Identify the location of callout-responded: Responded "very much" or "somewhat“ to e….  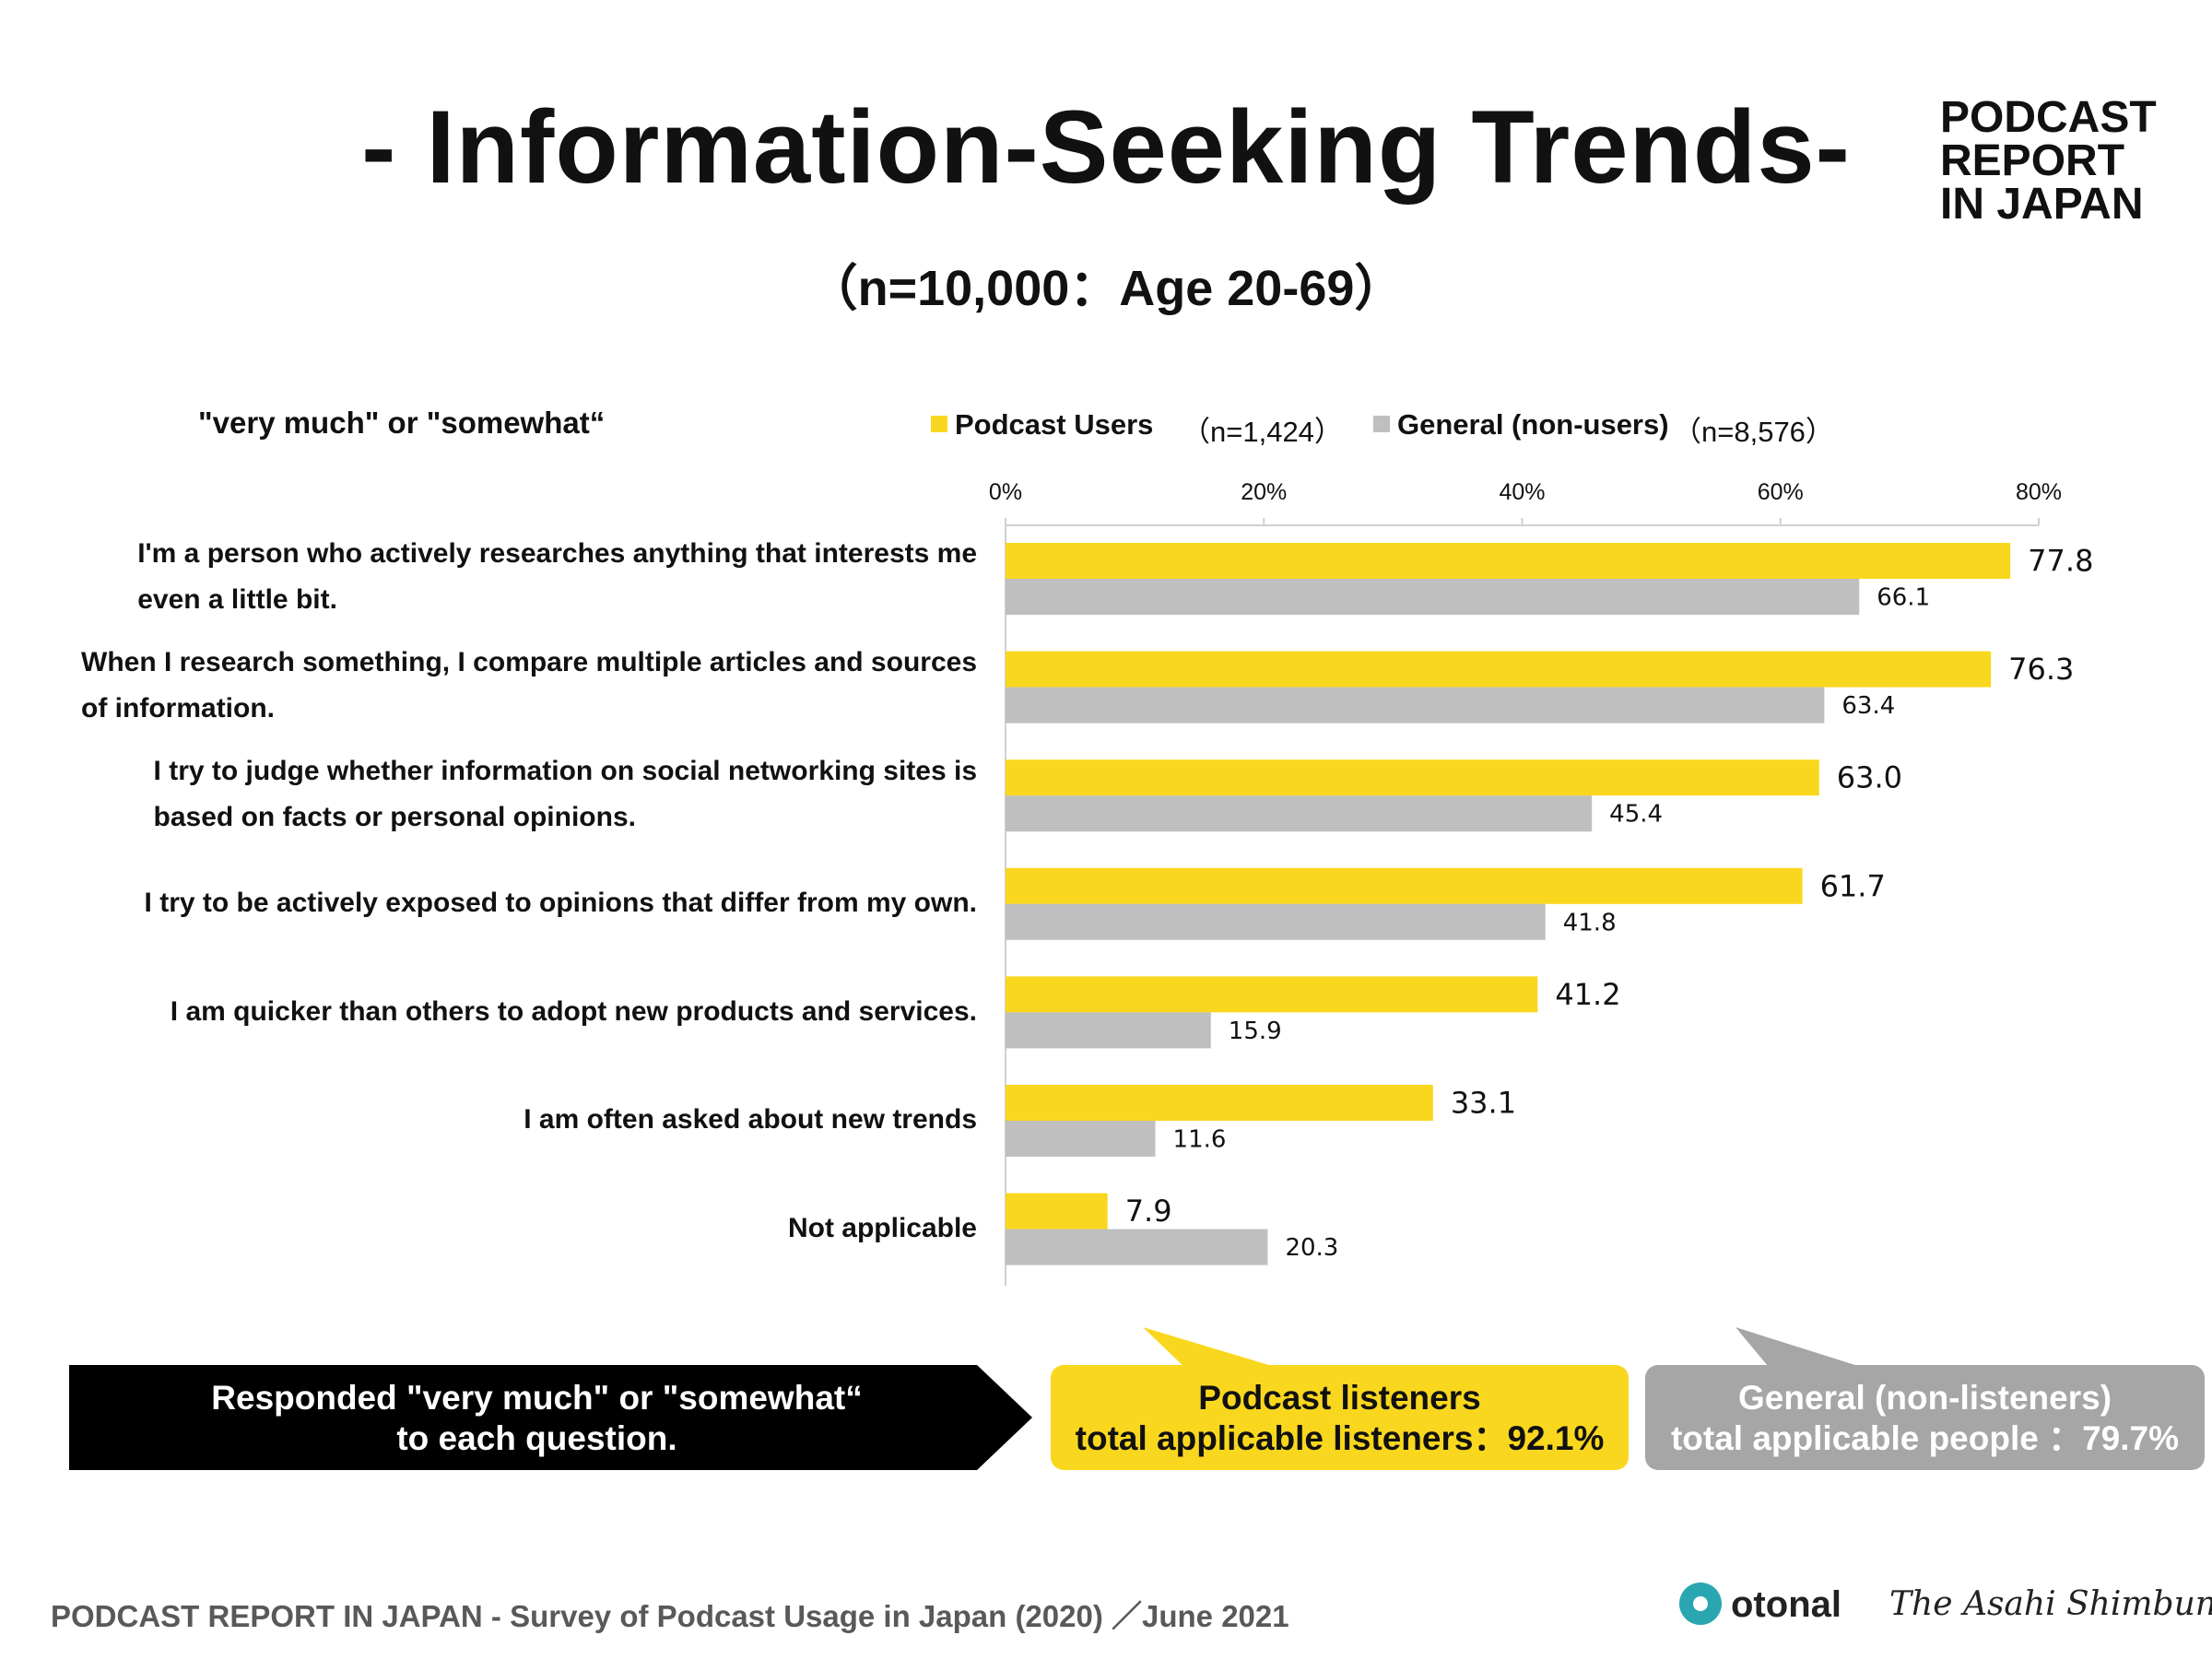
(550, 1417).